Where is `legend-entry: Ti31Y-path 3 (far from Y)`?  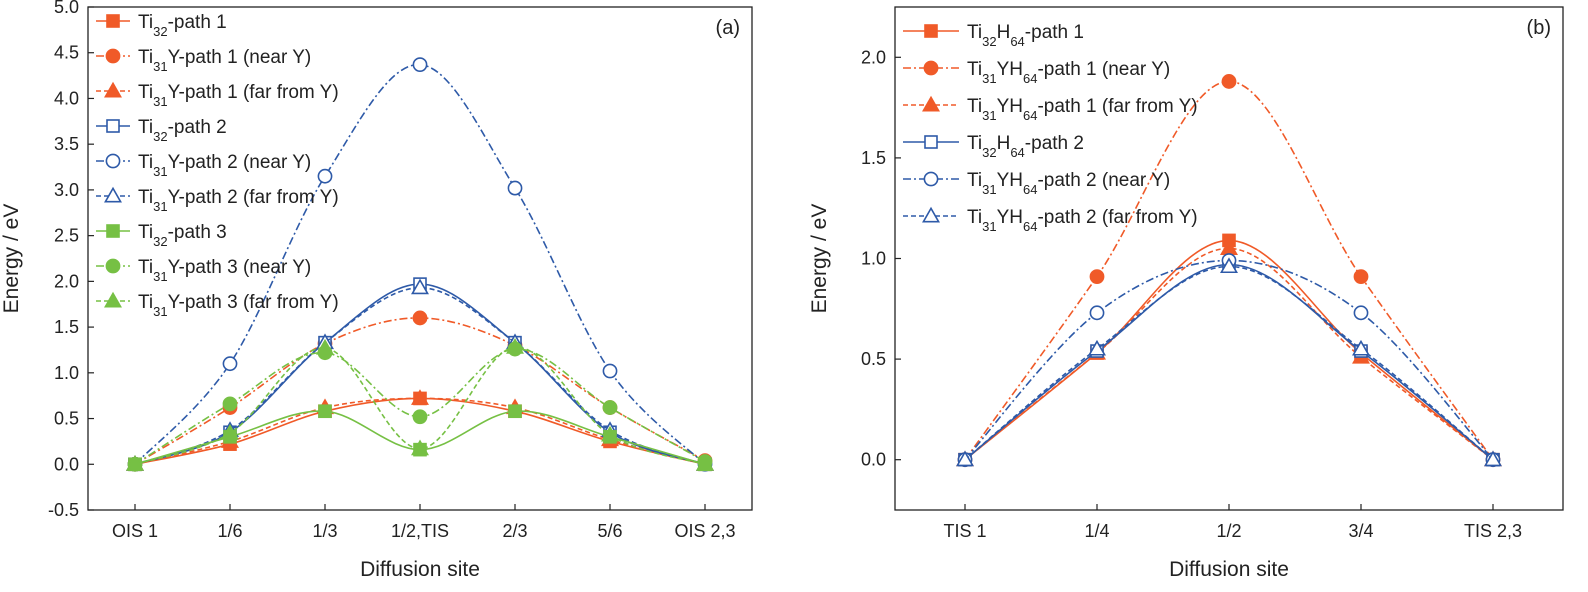
legend-entry: Ti31Y-path 3 (far from Y) is located at coordinates (217, 305).